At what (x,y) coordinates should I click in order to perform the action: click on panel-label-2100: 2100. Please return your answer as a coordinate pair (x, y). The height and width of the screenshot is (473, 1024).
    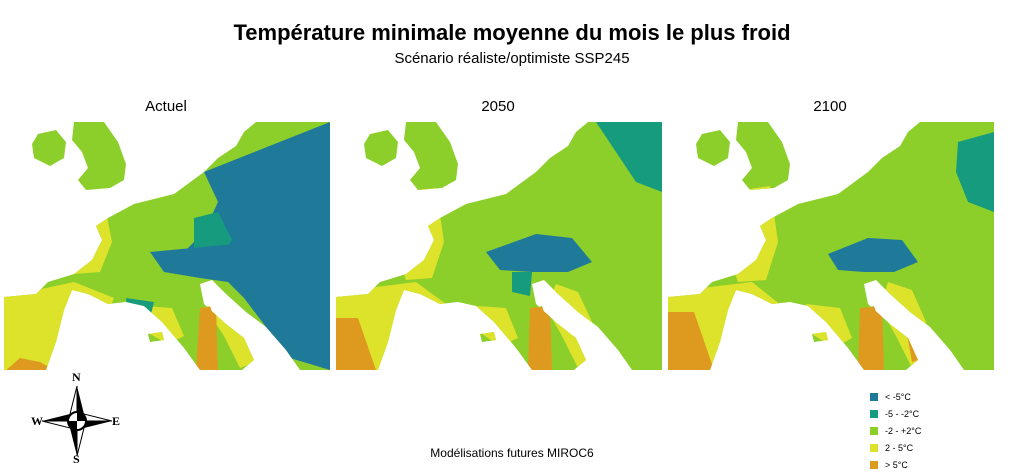
    Looking at the image, I should click on (830, 106).